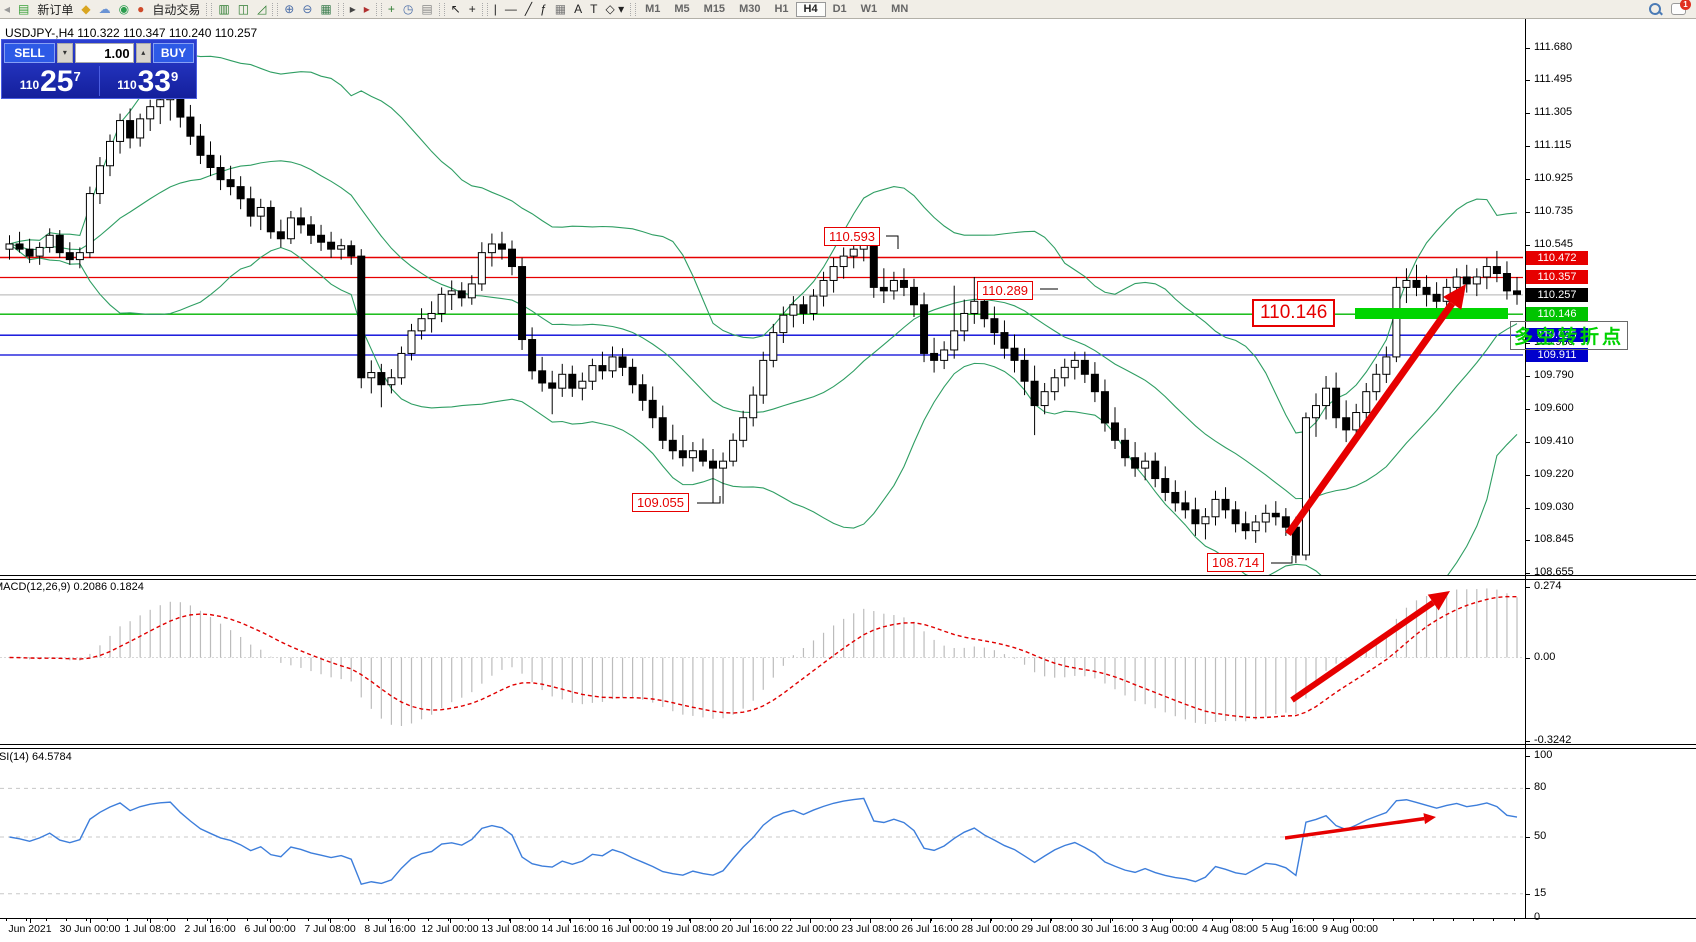 This screenshot has width=1696, height=942. Describe the element at coordinates (560, 9) in the screenshot. I see `grid-icon: ▦` at that location.